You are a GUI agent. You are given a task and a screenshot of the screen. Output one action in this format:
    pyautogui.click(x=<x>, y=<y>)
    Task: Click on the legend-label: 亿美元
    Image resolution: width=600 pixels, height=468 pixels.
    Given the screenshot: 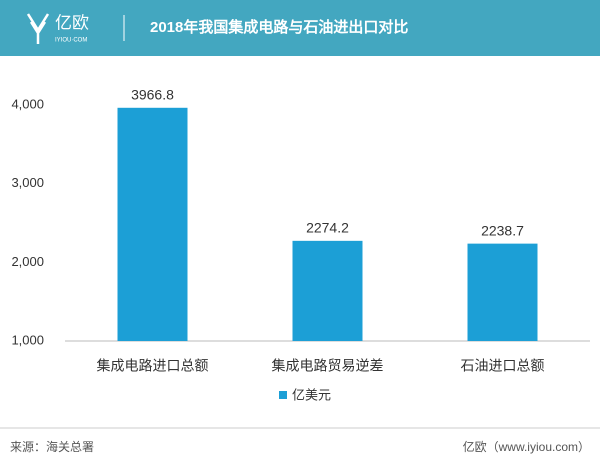 What is the action you would take?
    pyautogui.click(x=311, y=394)
    